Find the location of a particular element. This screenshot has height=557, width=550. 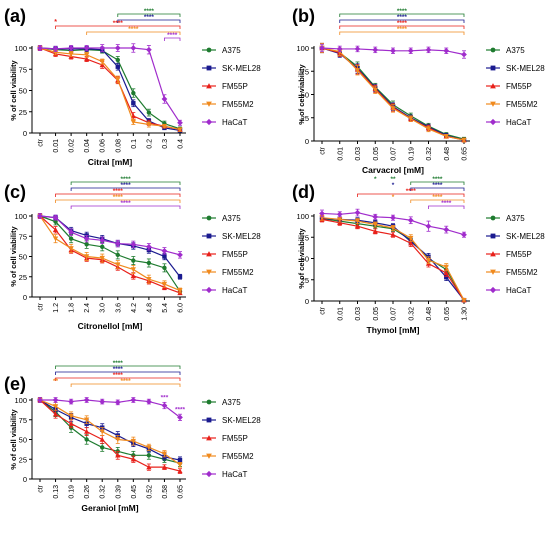

x-tick-label: 0.3 is located at coordinates (165, 144).